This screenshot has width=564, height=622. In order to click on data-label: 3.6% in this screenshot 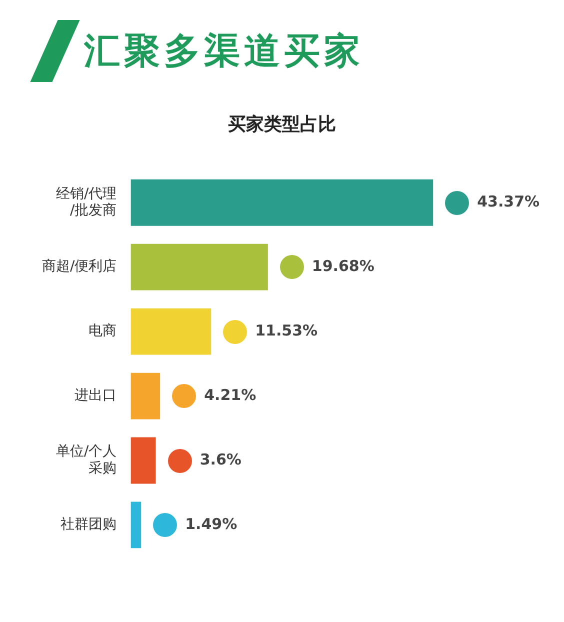, I will do `click(221, 459)`.